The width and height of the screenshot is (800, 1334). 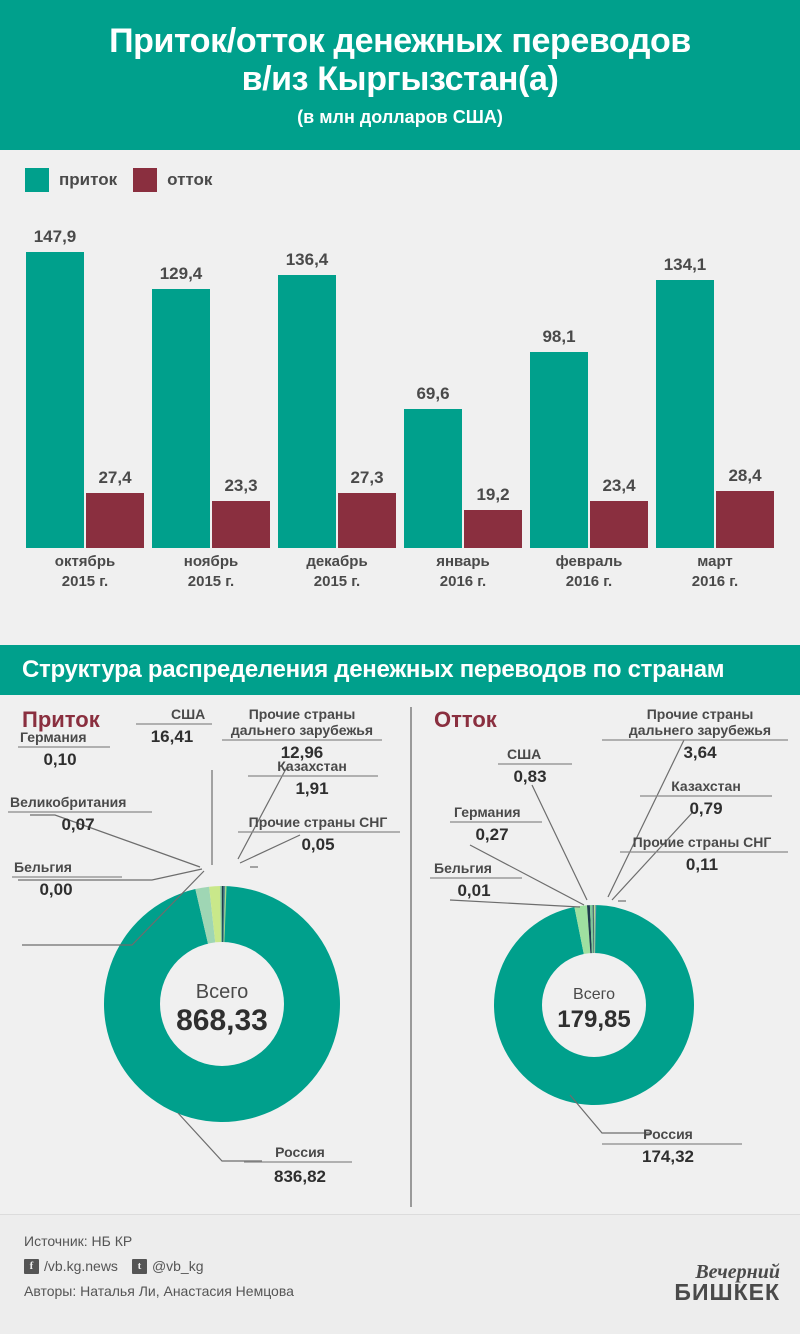 I want to click on bar-outflow: 23,4, so click(x=619, y=384).